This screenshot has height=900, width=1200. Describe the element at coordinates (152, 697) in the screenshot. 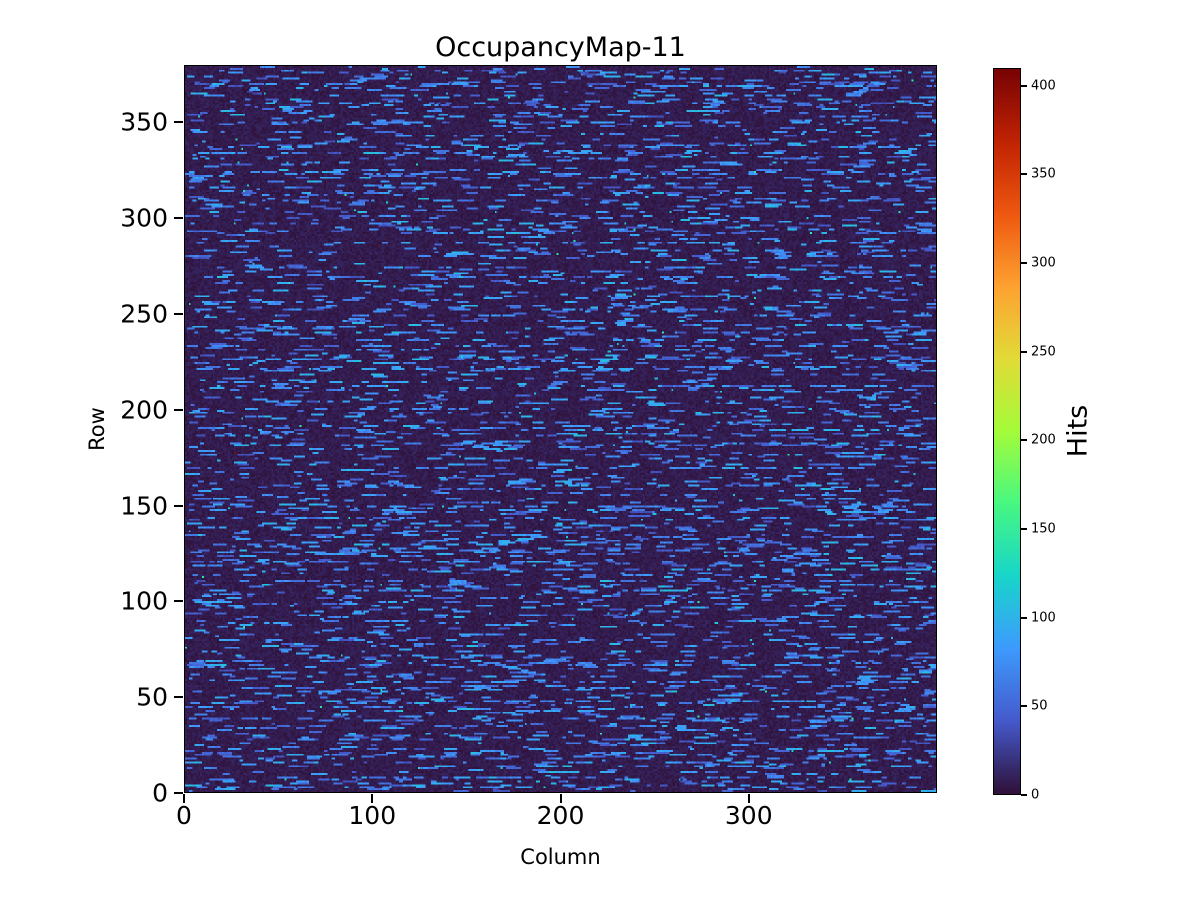

I see `y-tick-label: 50` at that location.